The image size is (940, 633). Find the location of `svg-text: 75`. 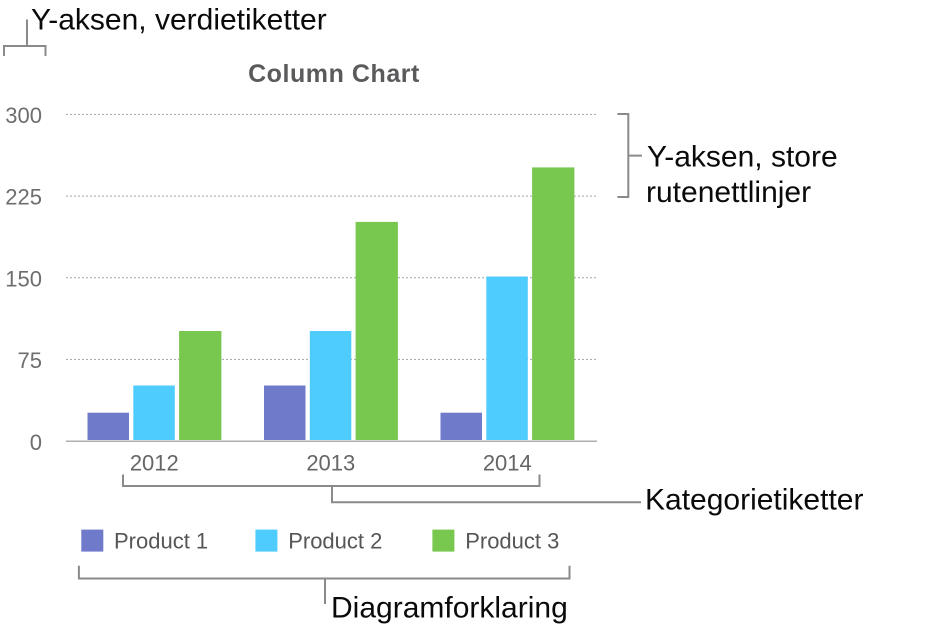

svg-text: 75 is located at coordinates (30, 360).